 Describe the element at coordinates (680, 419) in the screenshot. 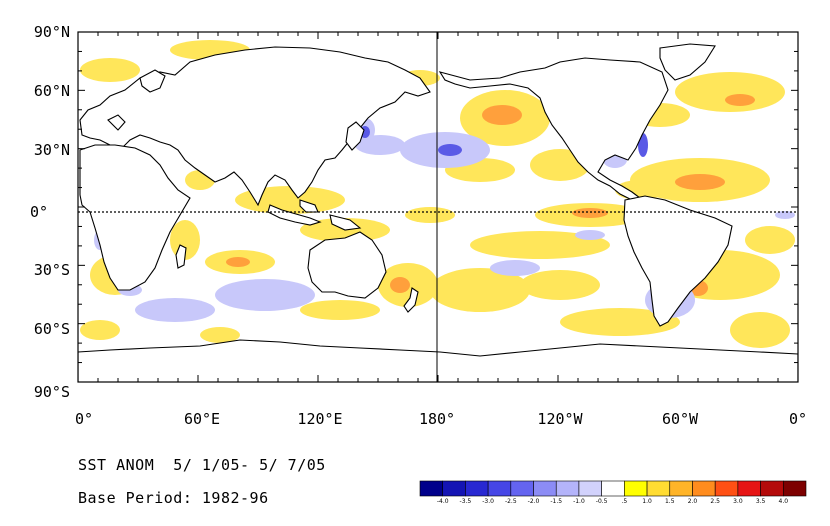

I see `lon-label-60w: 60°W` at that location.